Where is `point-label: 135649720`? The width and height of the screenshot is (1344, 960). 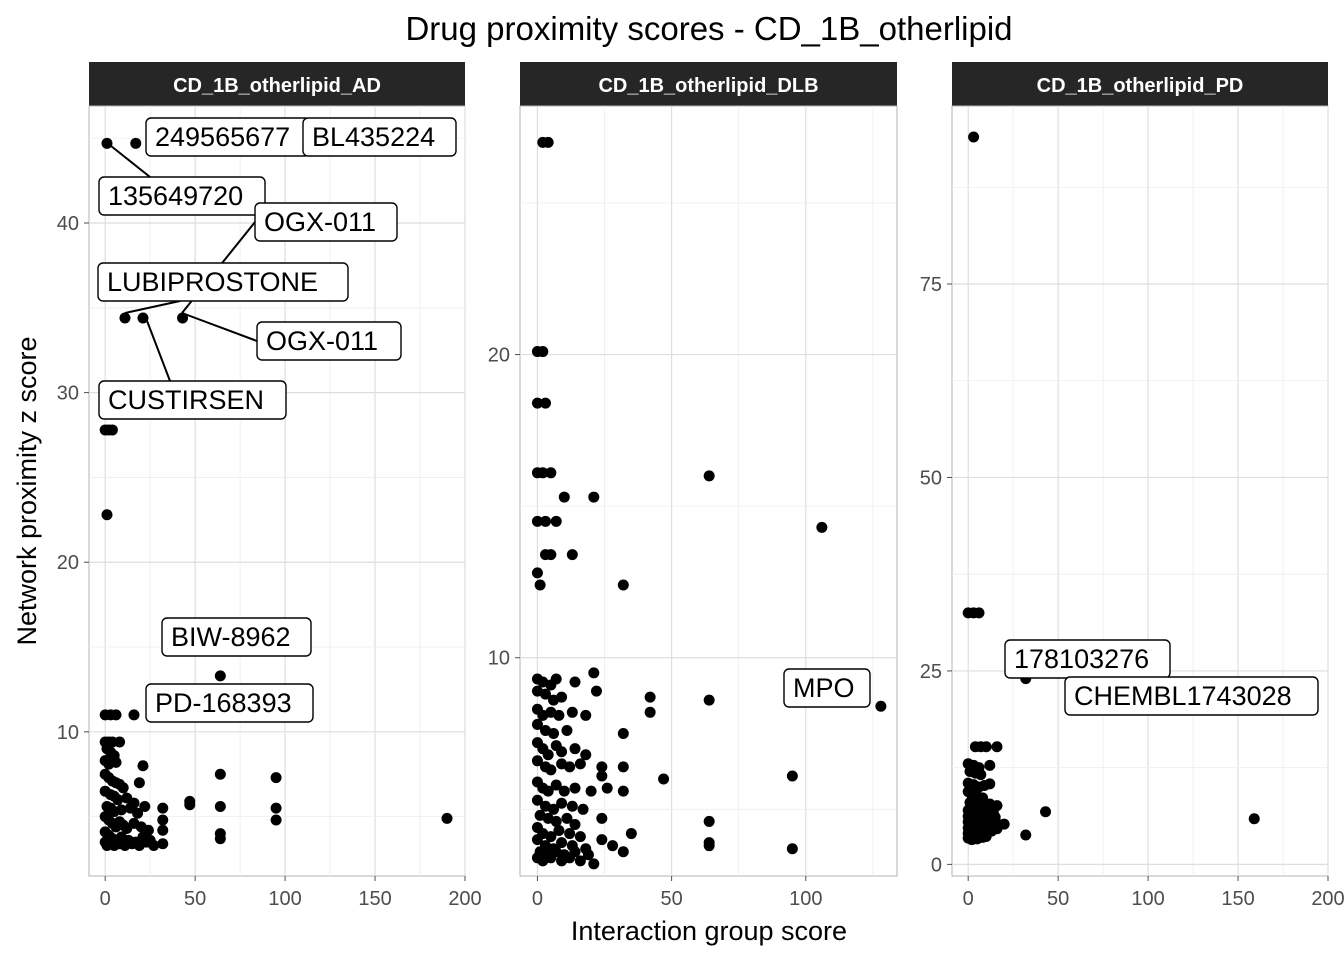
point-label: 135649720 is located at coordinates (182, 196).